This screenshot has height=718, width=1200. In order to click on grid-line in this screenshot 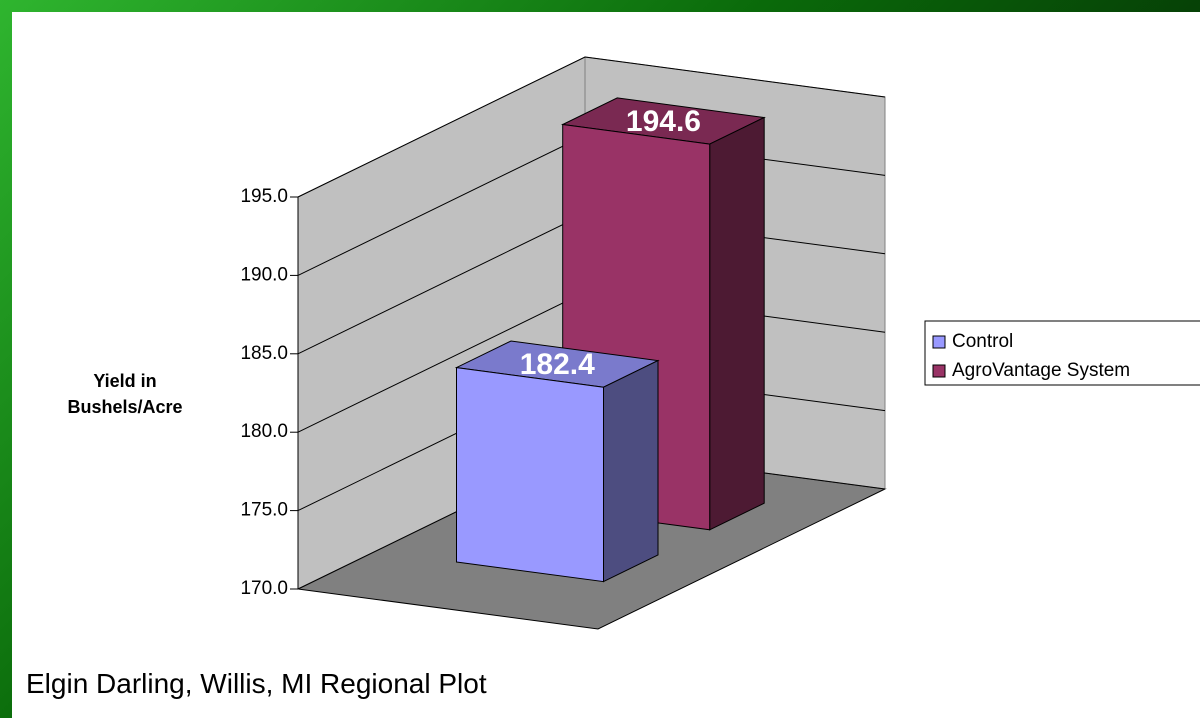, I will do `click(591, 127)`.